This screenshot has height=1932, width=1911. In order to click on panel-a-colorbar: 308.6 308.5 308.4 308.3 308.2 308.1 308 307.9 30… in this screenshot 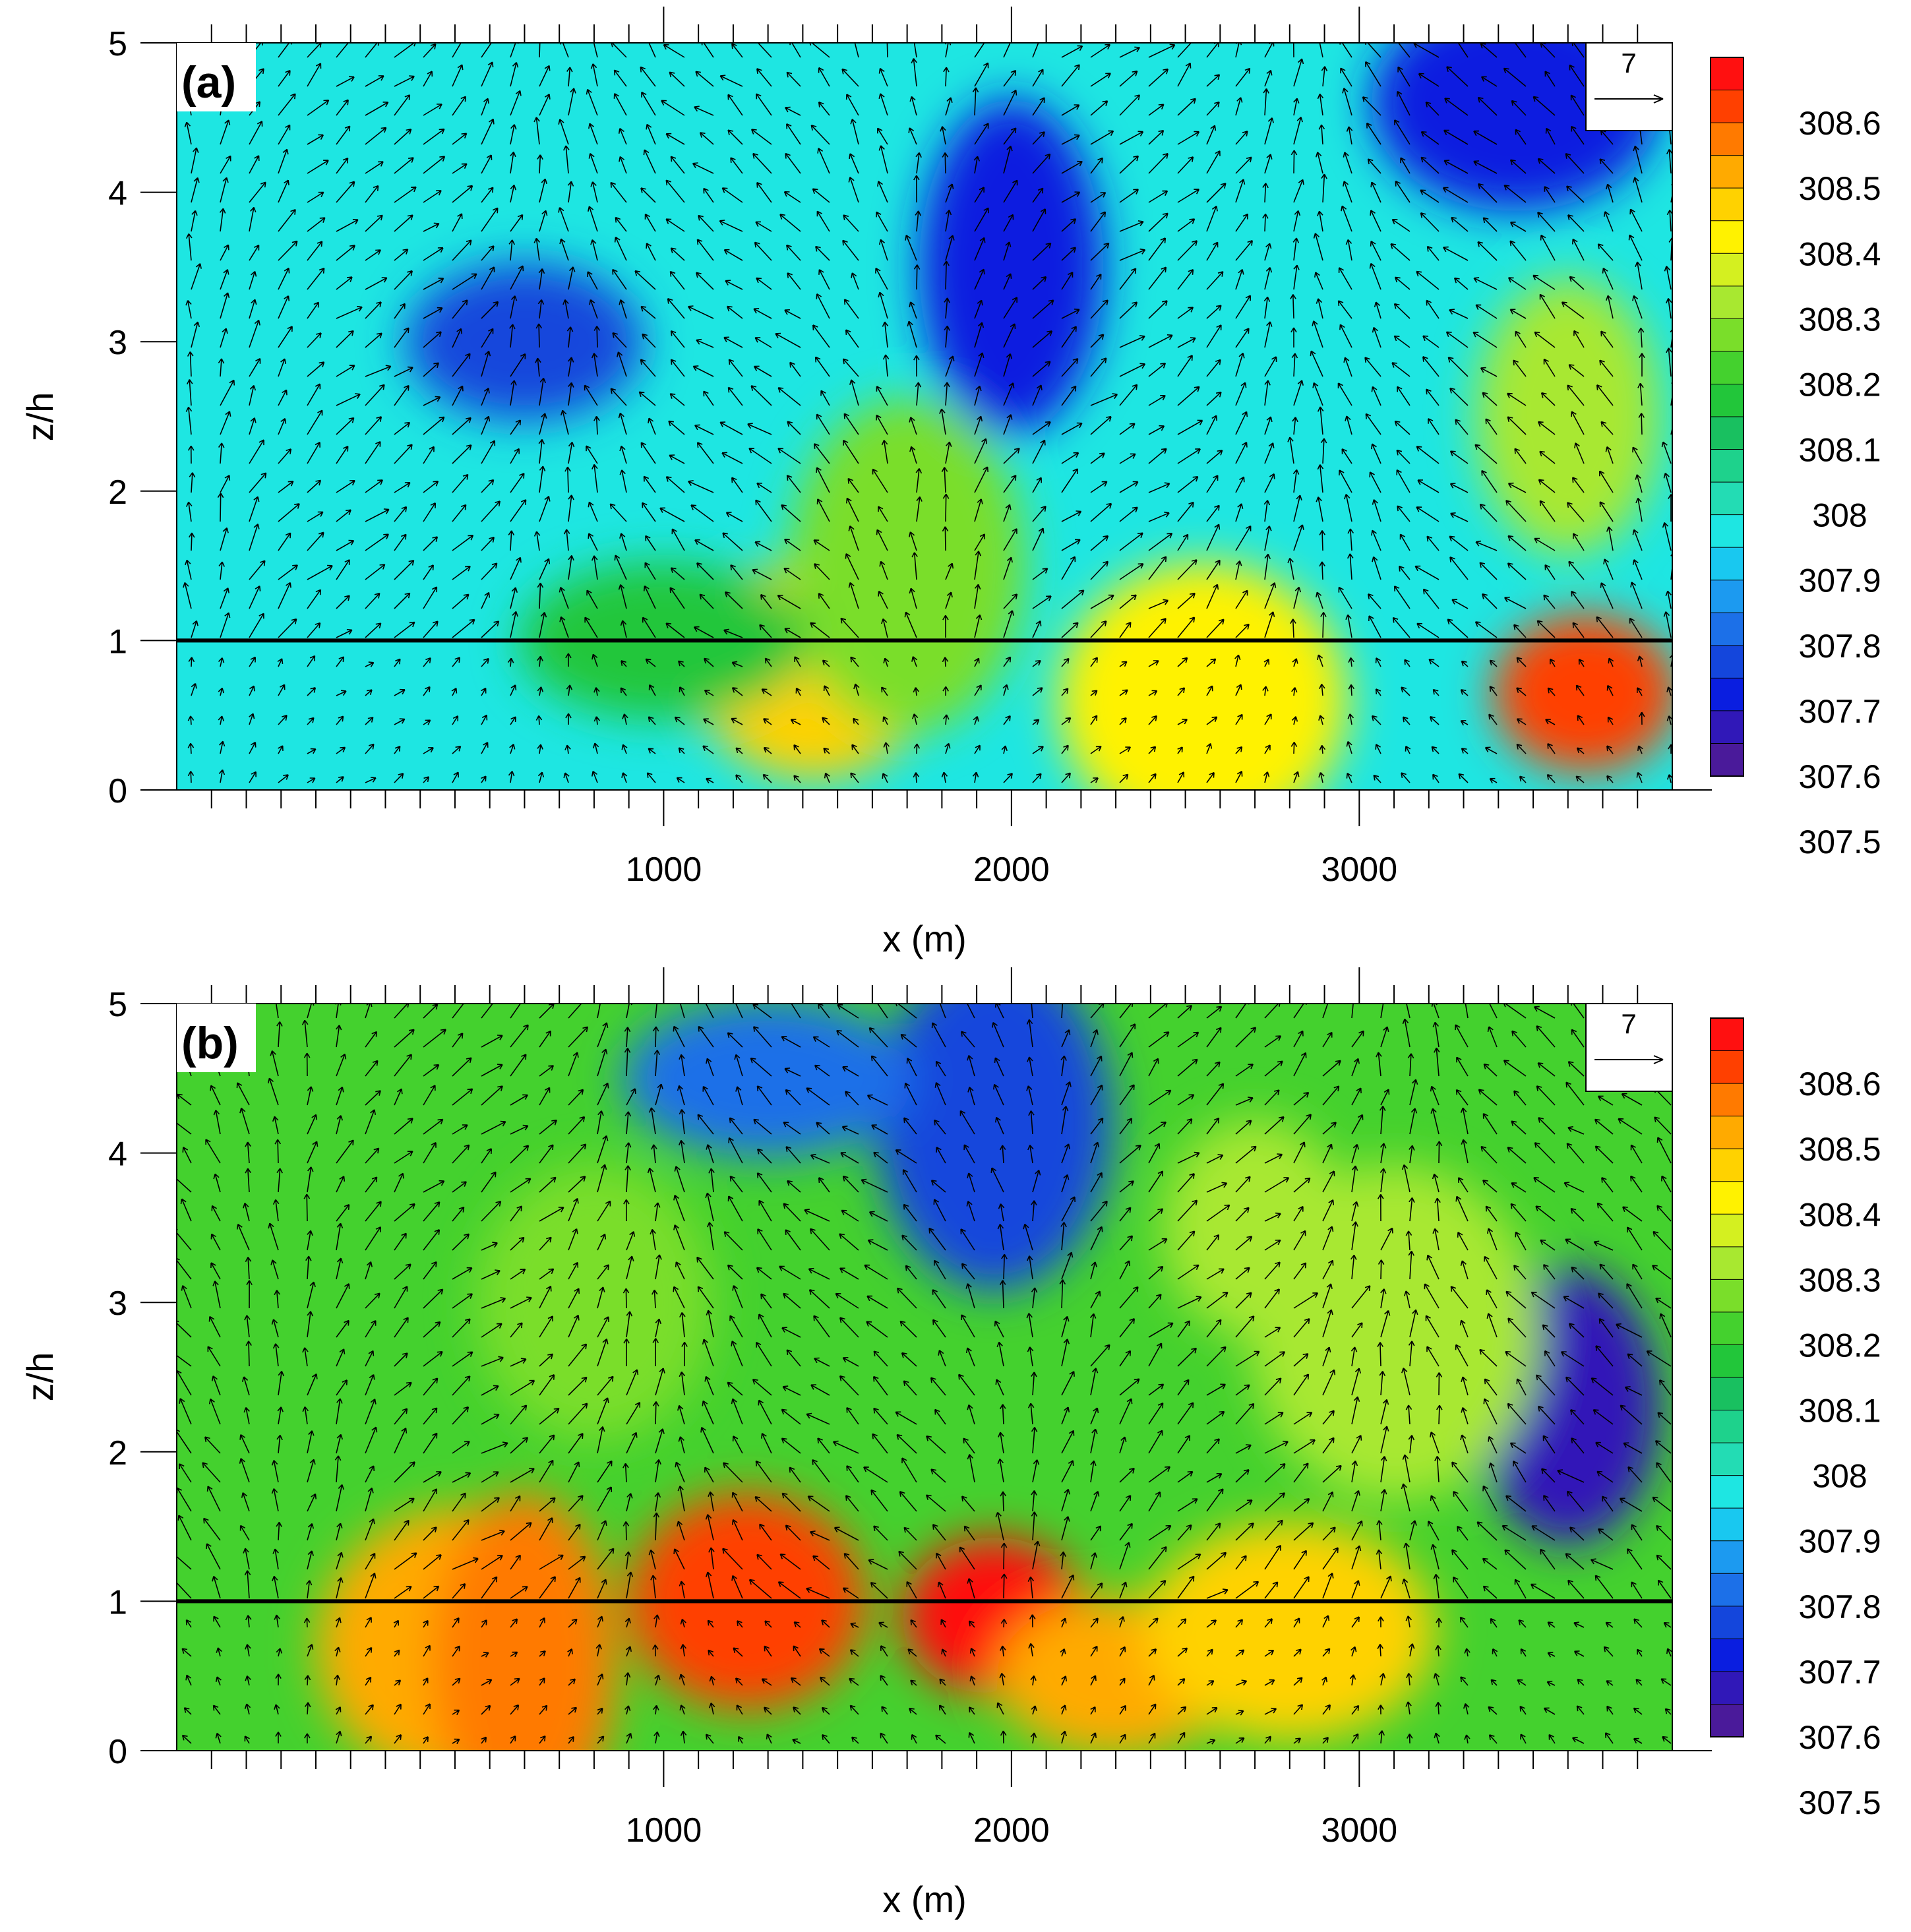, I will do `click(1795, 458)`.